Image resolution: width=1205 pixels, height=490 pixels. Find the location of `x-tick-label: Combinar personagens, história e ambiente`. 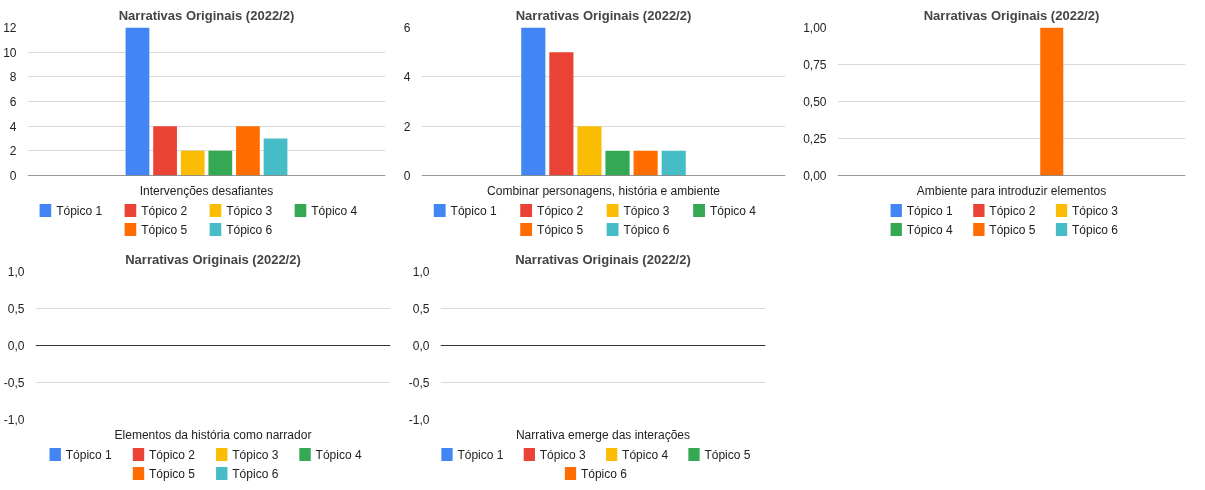

x-tick-label: Combinar personagens, história e ambiente is located at coordinates (604, 190).